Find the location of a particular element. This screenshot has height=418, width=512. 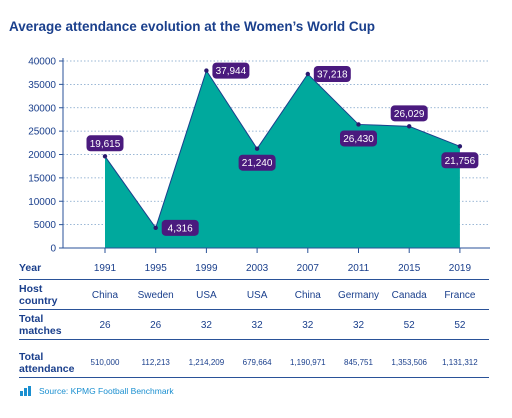

attendance-row-label: Total attendance is located at coordinates (47, 363).